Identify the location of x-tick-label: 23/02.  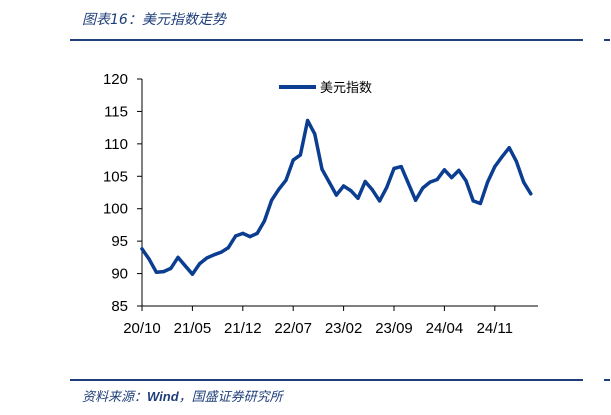
(344, 328).